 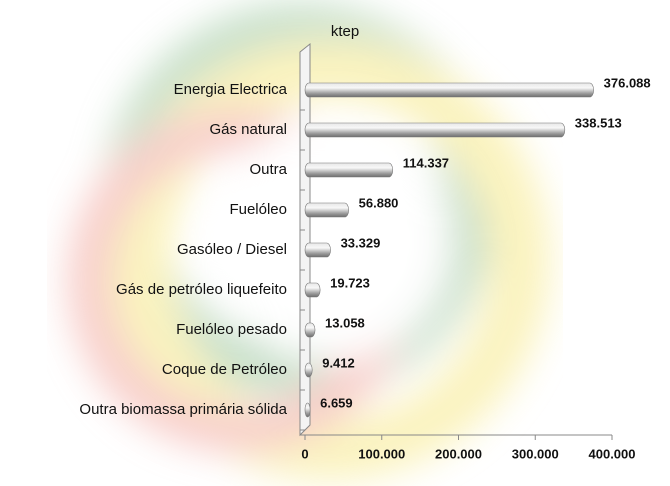 What do you see at coordinates (232, 249) in the screenshot?
I see `y-tick-label: Gasóleo / Diesel` at bounding box center [232, 249].